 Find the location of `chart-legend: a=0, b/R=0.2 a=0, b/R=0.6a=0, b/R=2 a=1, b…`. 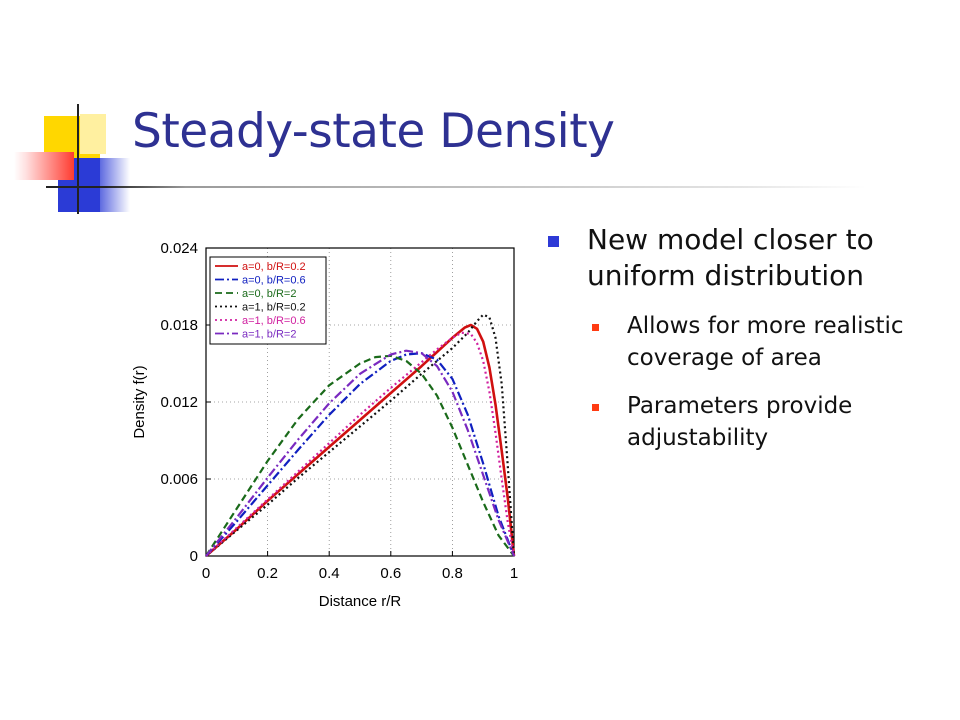

chart-legend: a=0, b/R=0.2 a=0, b/R=0.6a=0, b/R=2 a=1, b… is located at coordinates (268, 300).